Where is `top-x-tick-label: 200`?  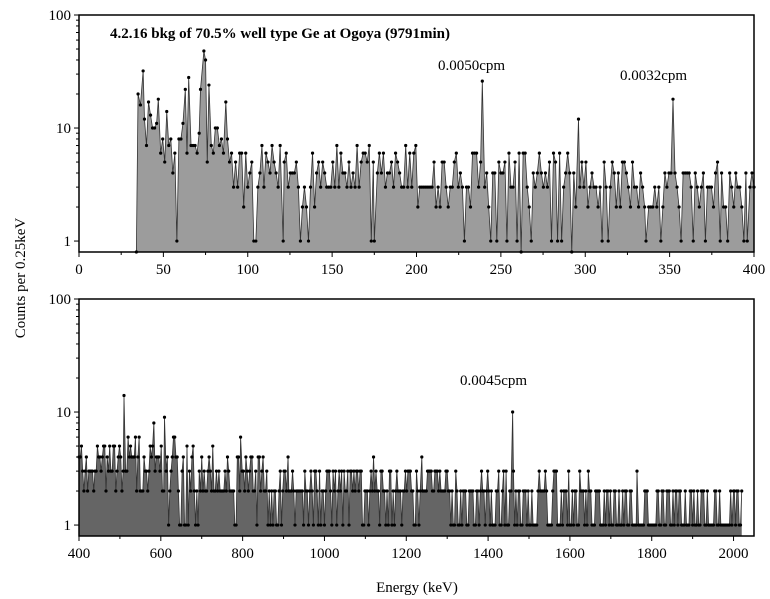
top-x-tick-label: 200 is located at coordinates (416, 270).